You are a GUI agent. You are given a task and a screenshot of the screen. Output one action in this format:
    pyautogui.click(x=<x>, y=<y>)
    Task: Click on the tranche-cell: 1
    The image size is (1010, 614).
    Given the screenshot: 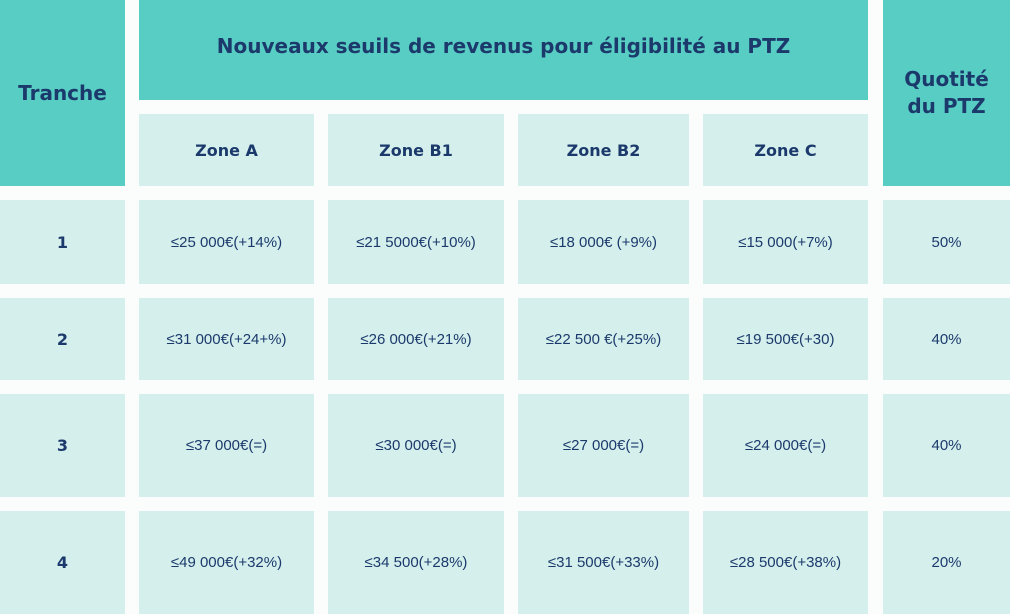 What is the action you would take?
    pyautogui.click(x=62, y=242)
    